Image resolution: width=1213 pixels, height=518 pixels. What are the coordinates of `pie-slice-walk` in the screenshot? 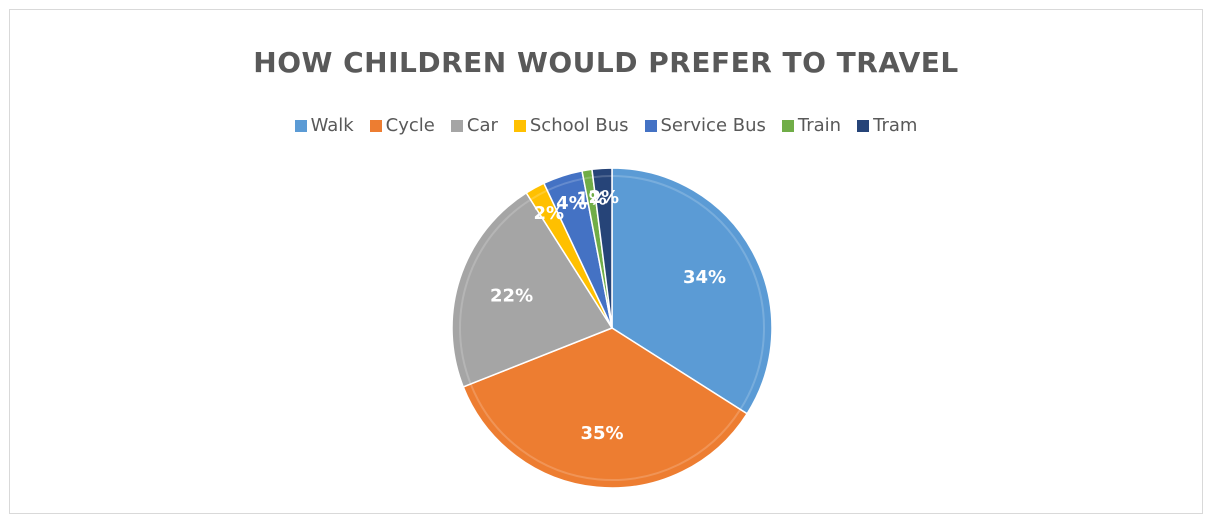 It's located at (692, 291).